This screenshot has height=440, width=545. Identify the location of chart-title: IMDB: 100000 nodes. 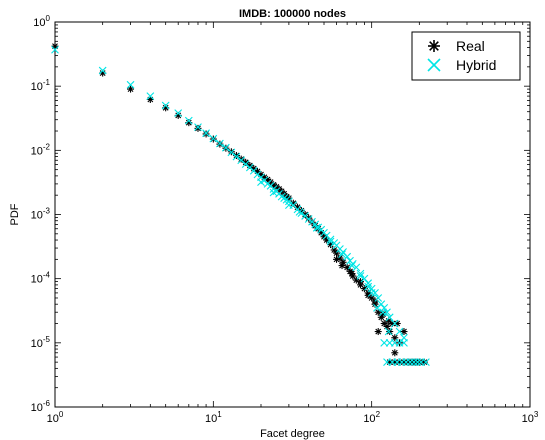
(292, 14).